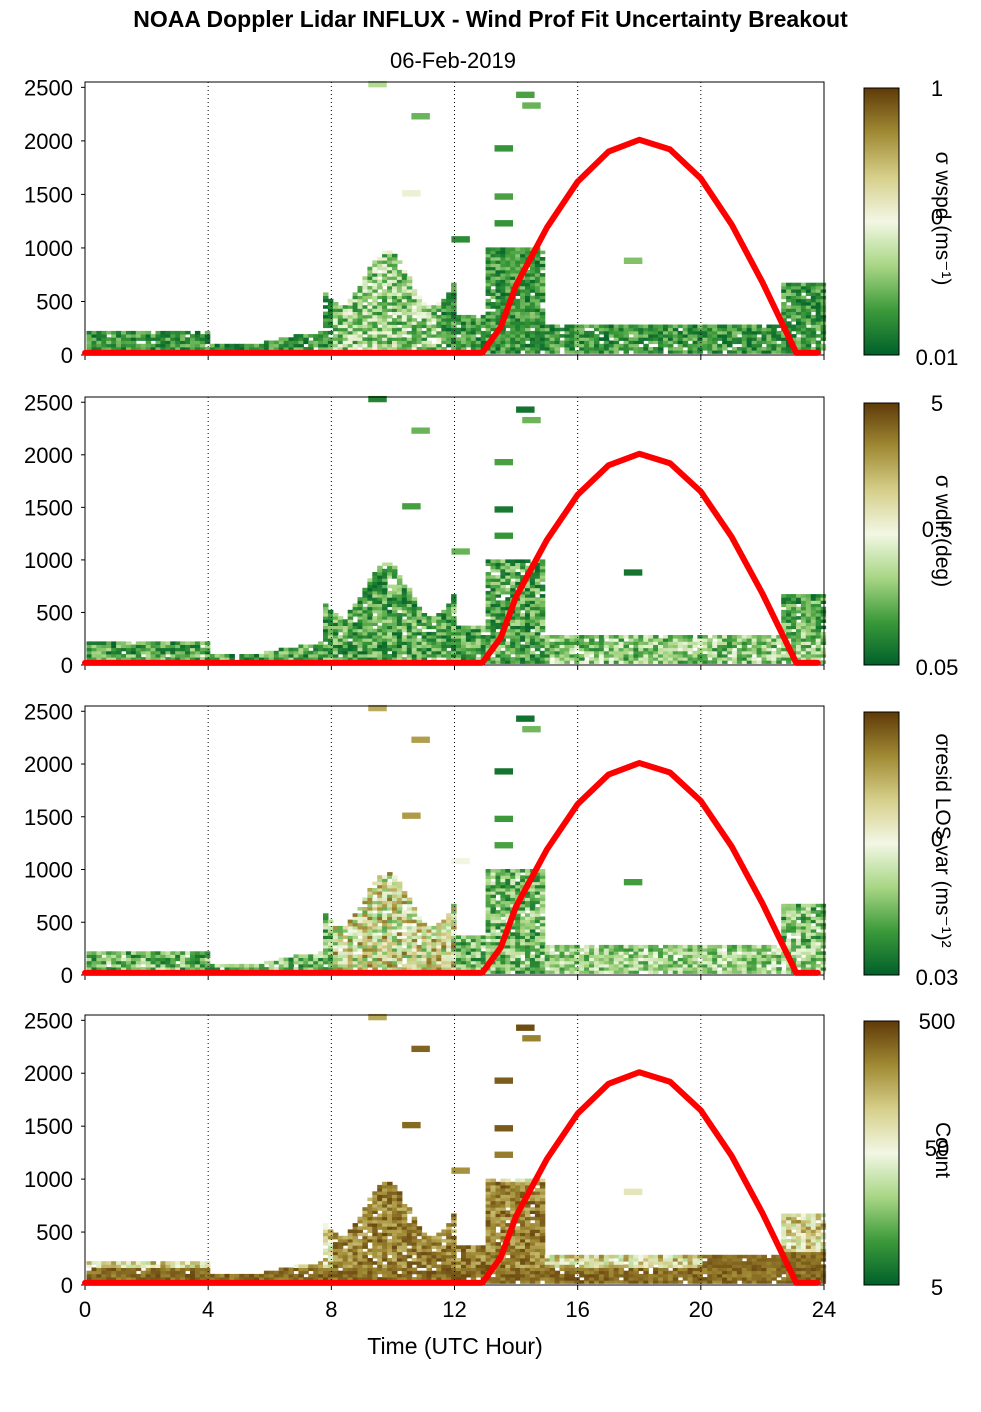  Describe the element at coordinates (455, 1346) in the screenshot. I see `x-axis-label: Time (UTC Hour)` at that location.